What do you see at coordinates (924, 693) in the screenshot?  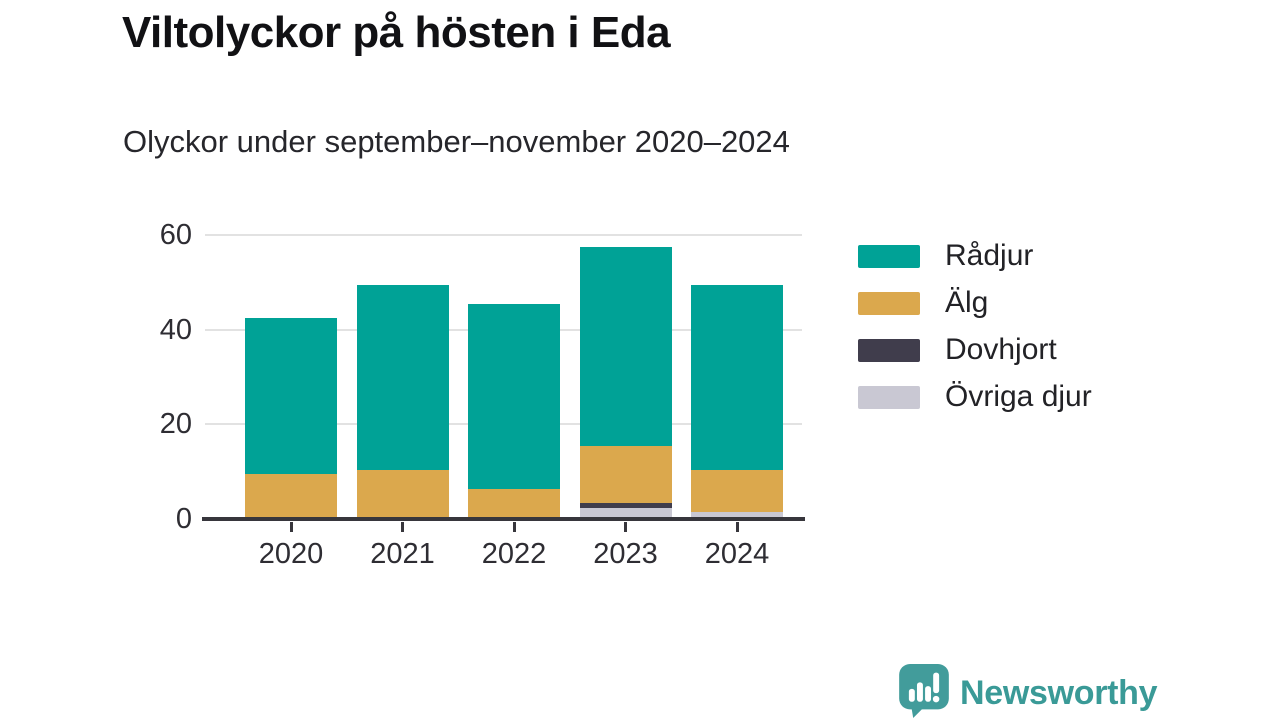 I see `newsworthy-logo-icon` at bounding box center [924, 693].